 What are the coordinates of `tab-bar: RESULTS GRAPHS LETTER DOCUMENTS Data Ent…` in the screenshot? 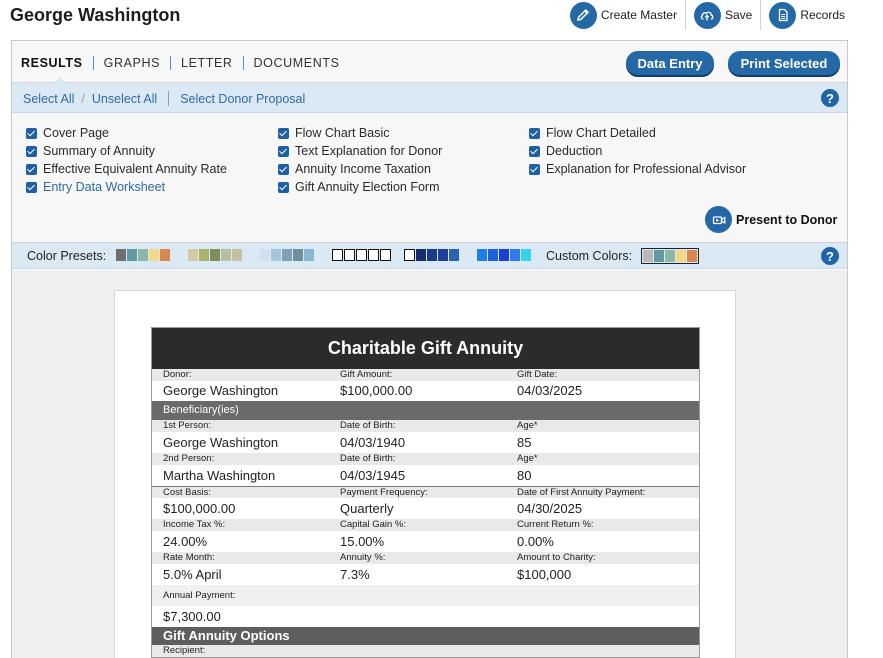 It's located at (429, 62).